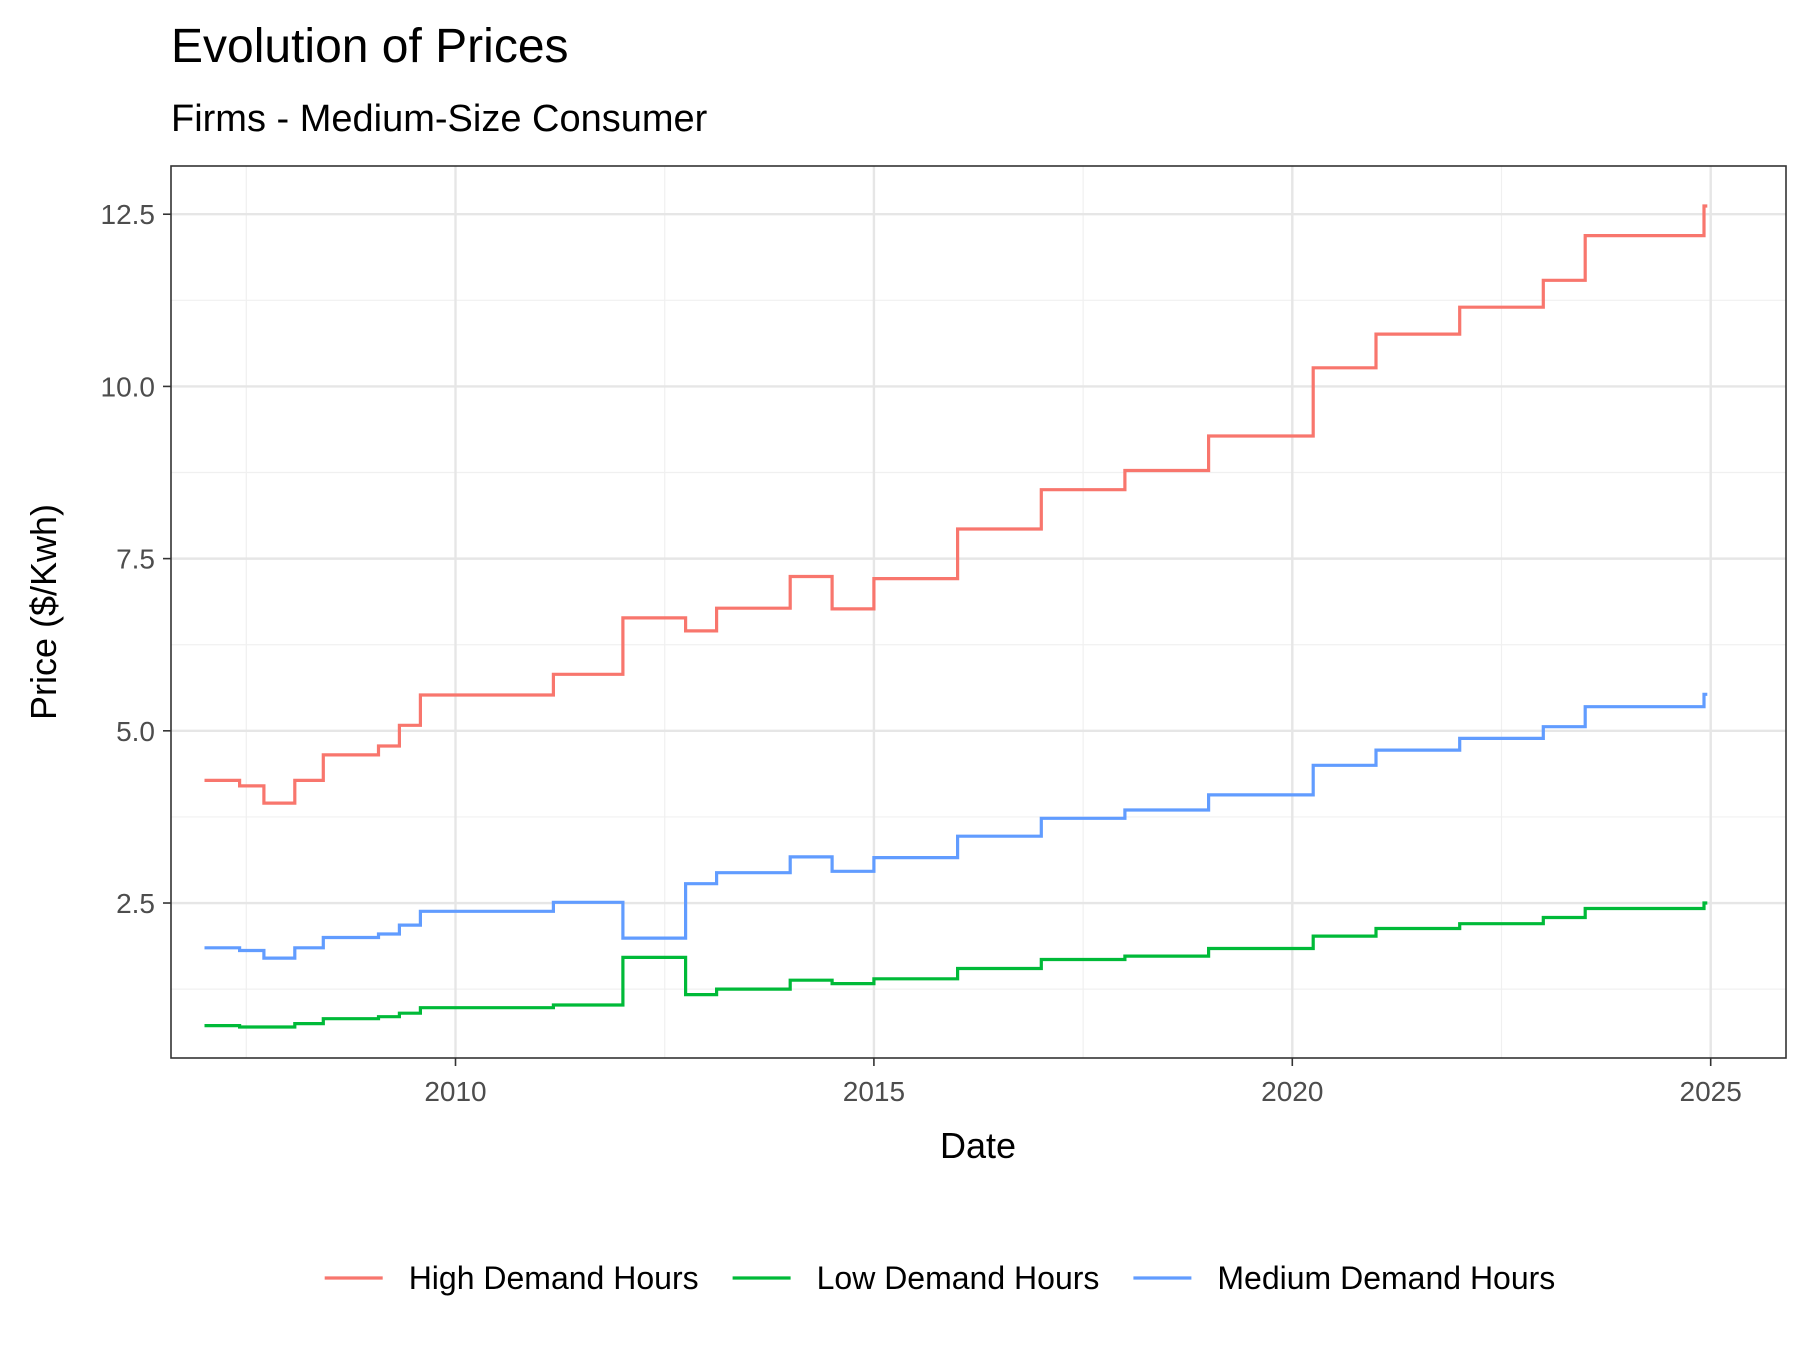  I want to click on y-axis: 2.5 5.0 7.5 10.0 12.5, so click(136, 559).